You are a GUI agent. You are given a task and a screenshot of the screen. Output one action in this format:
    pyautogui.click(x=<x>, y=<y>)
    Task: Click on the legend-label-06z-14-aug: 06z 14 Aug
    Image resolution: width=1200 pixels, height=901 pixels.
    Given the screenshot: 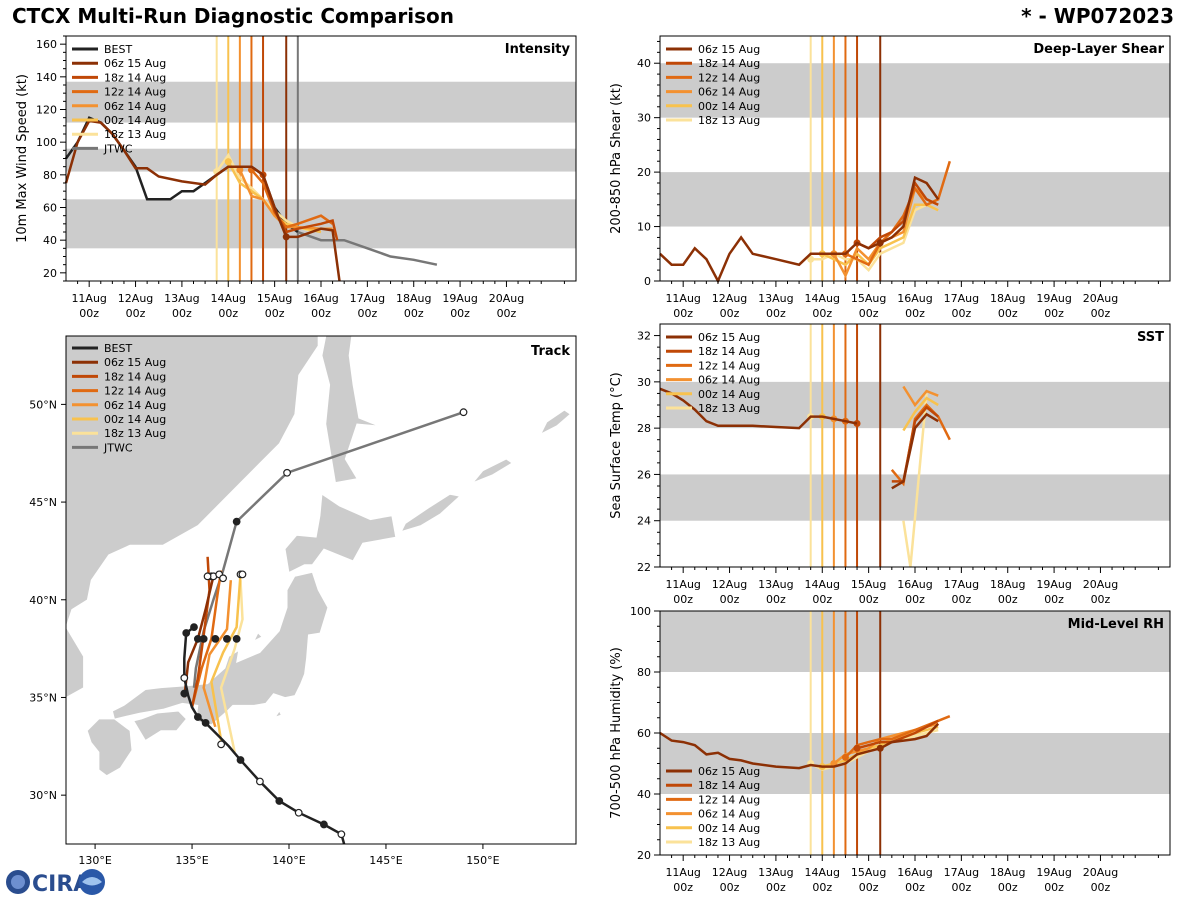 What is the action you would take?
    pyautogui.click(x=135, y=405)
    